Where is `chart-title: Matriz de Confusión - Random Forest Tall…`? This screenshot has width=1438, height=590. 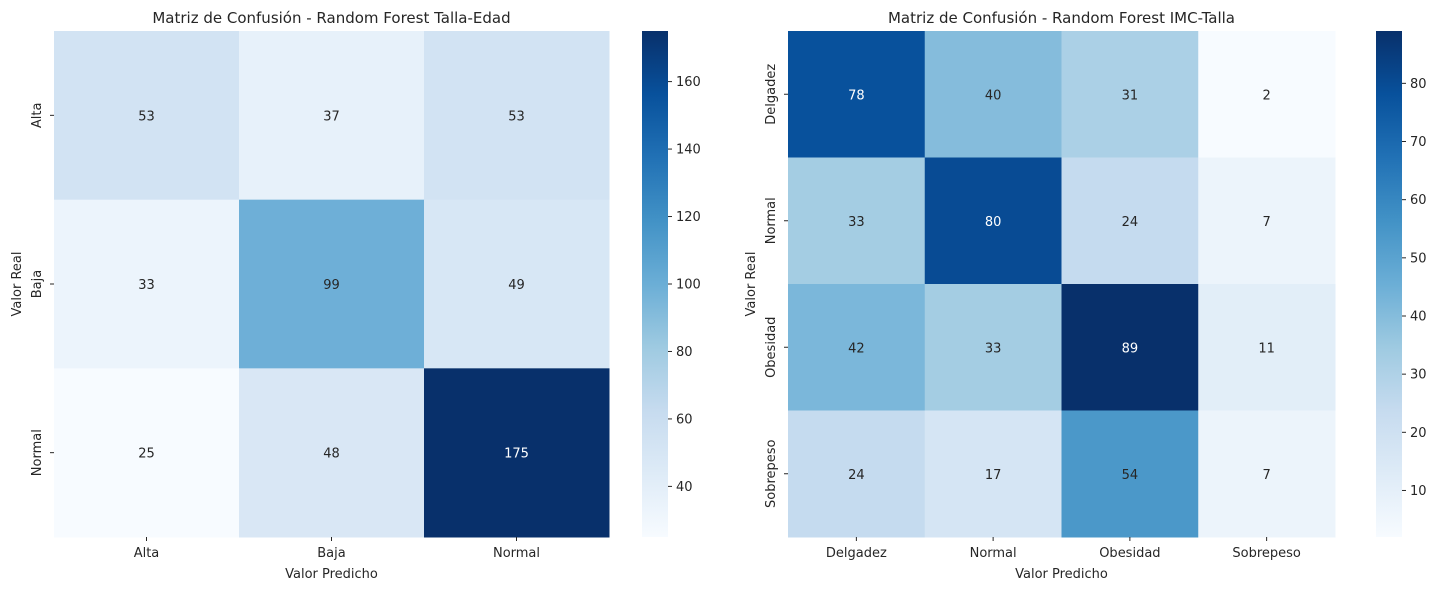
chart-title: Matriz de Confusión - Random Forest Tall… is located at coordinates (331, 18).